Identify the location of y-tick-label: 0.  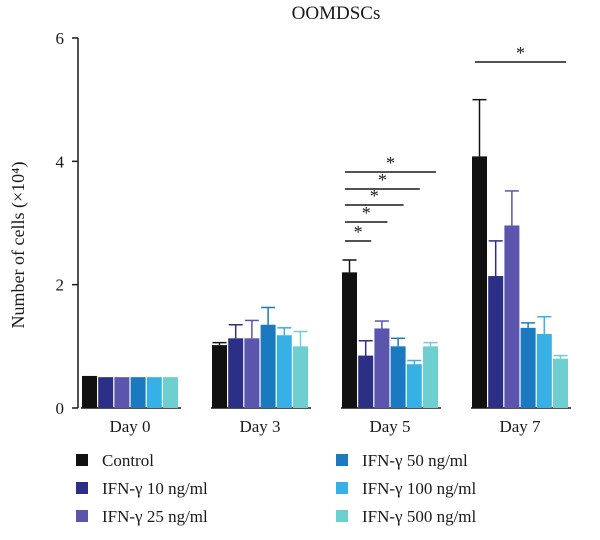
(60, 408).